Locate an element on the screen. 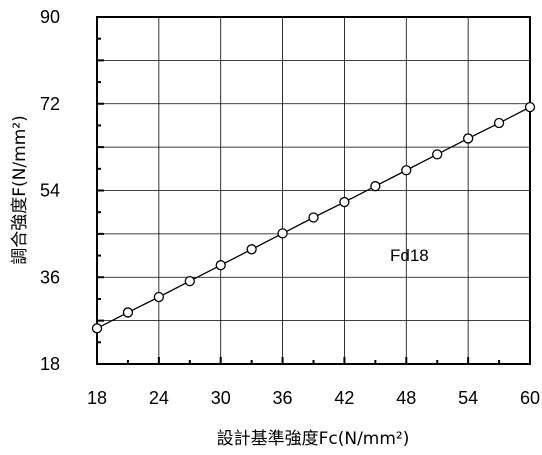  x-tick-label: 60 is located at coordinates (530, 398).